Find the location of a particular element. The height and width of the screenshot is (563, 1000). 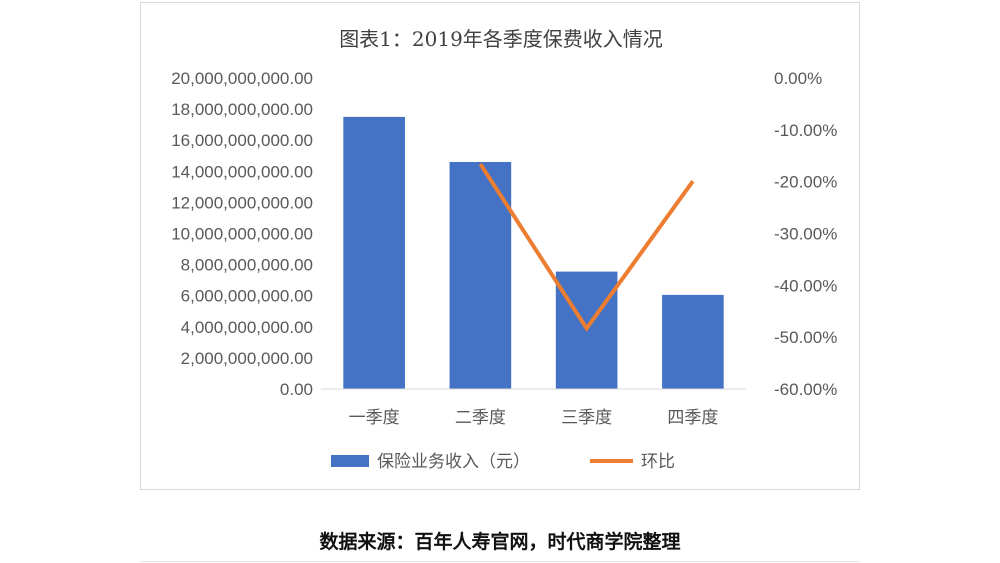

y-left-tick-label: 10,000,000,000.00 is located at coordinates (242, 234).